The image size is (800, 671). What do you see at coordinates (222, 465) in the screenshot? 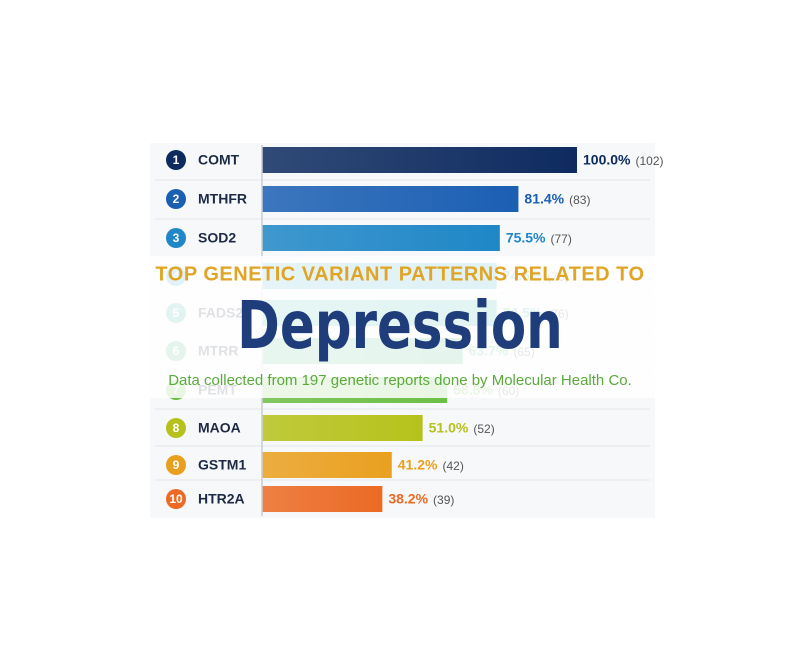
I see `gene-label: GSTM1` at bounding box center [222, 465].